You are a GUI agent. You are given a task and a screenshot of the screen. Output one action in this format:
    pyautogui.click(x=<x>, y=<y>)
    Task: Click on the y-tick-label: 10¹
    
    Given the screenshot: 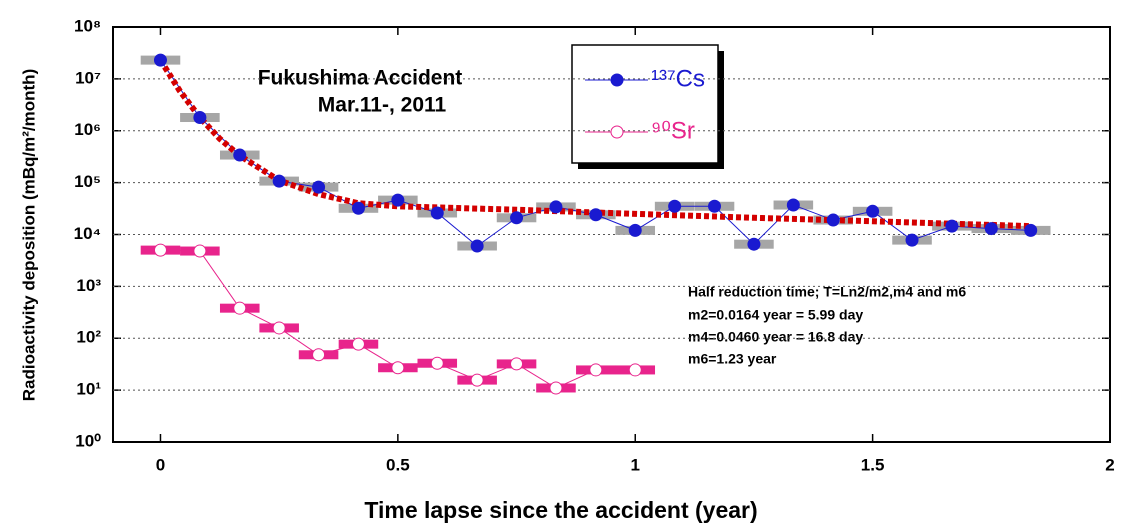 What is the action you would take?
    pyautogui.click(x=88, y=389)
    